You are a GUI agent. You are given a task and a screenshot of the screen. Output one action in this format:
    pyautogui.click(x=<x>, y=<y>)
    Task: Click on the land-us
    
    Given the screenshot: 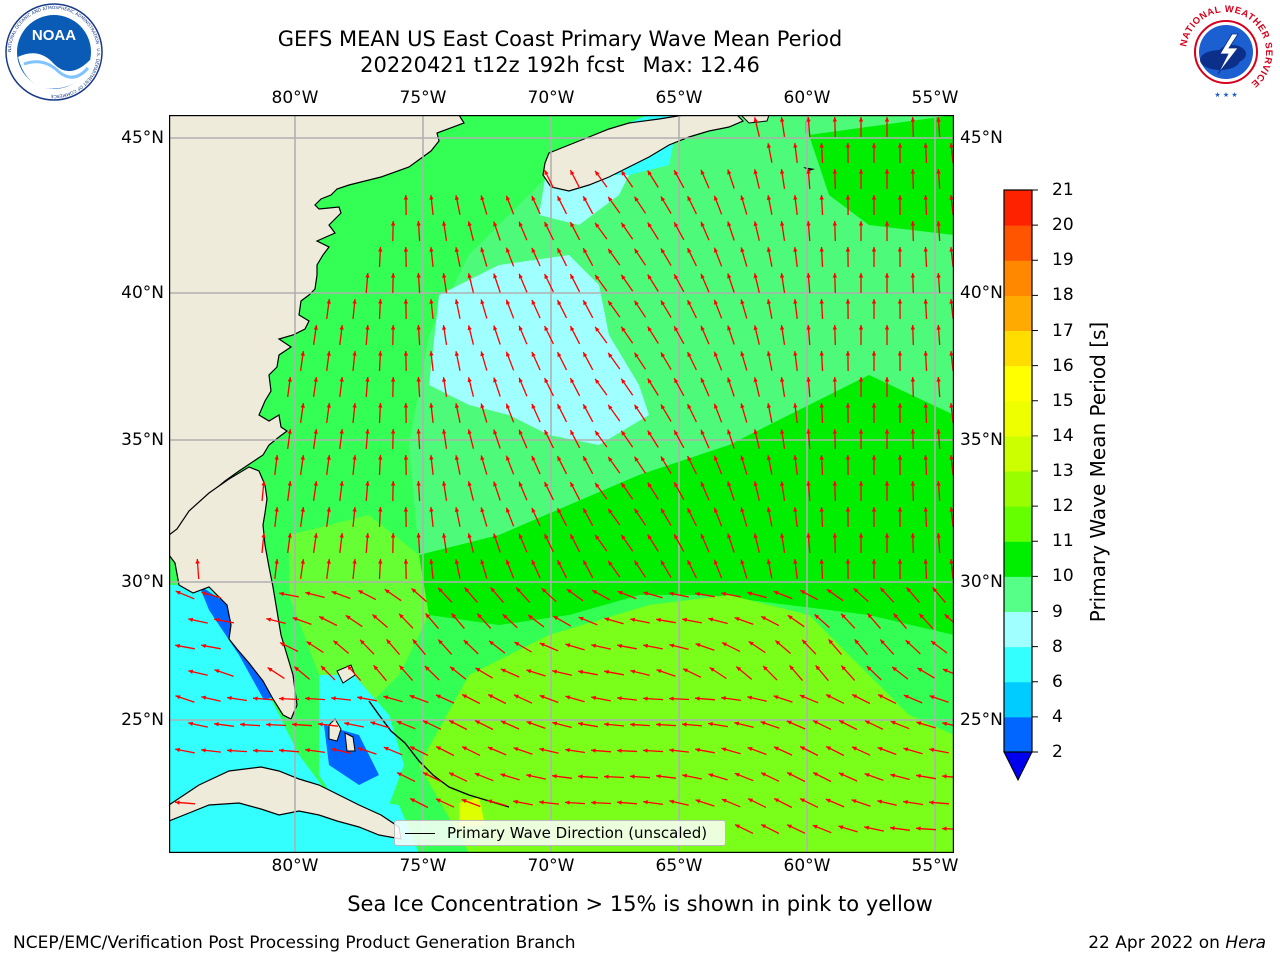 What is the action you would take?
    pyautogui.click(x=317, y=336)
    